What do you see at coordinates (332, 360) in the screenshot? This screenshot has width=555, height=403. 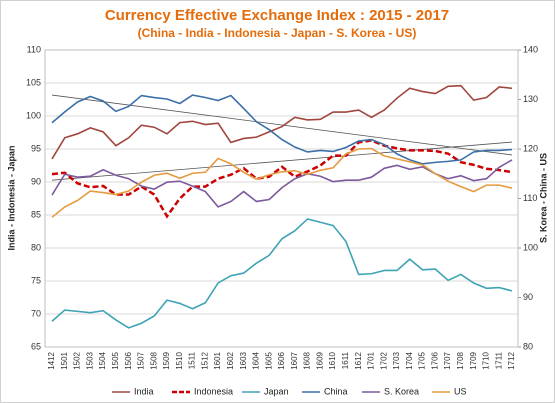 I see `x-tick-label: 1610` at bounding box center [332, 360].